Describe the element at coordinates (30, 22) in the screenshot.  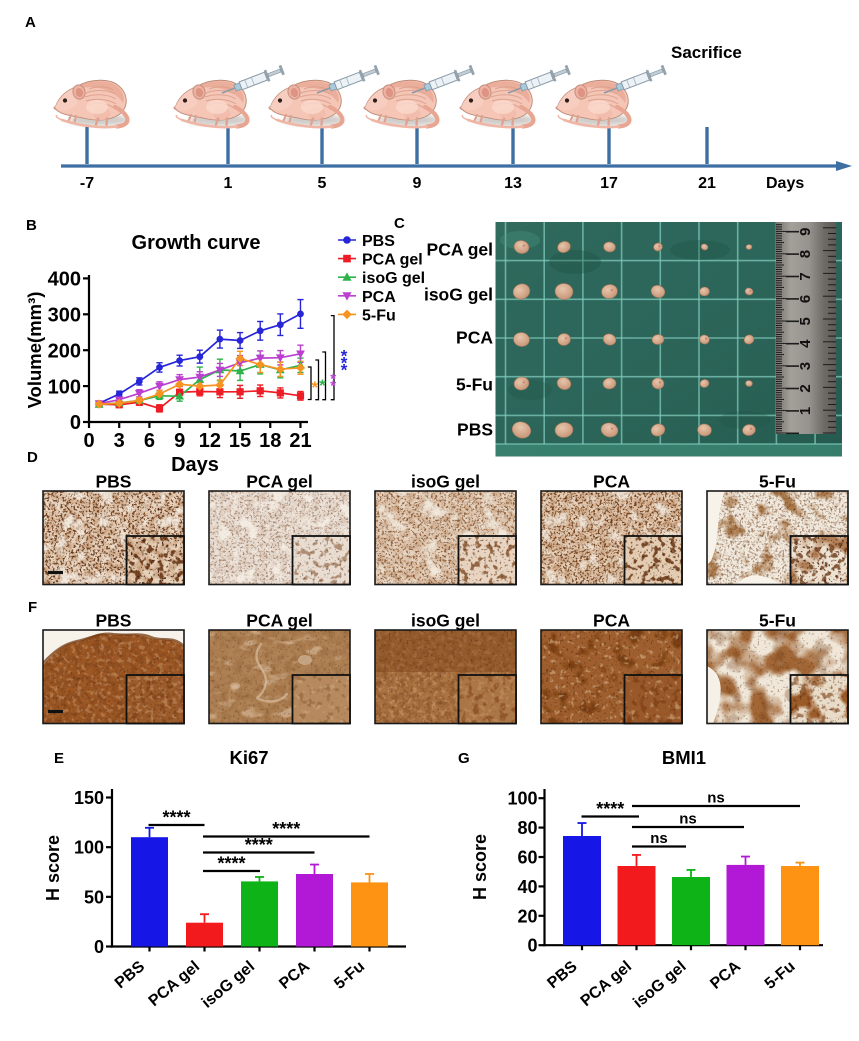
I see `svg-text: A` at that location.